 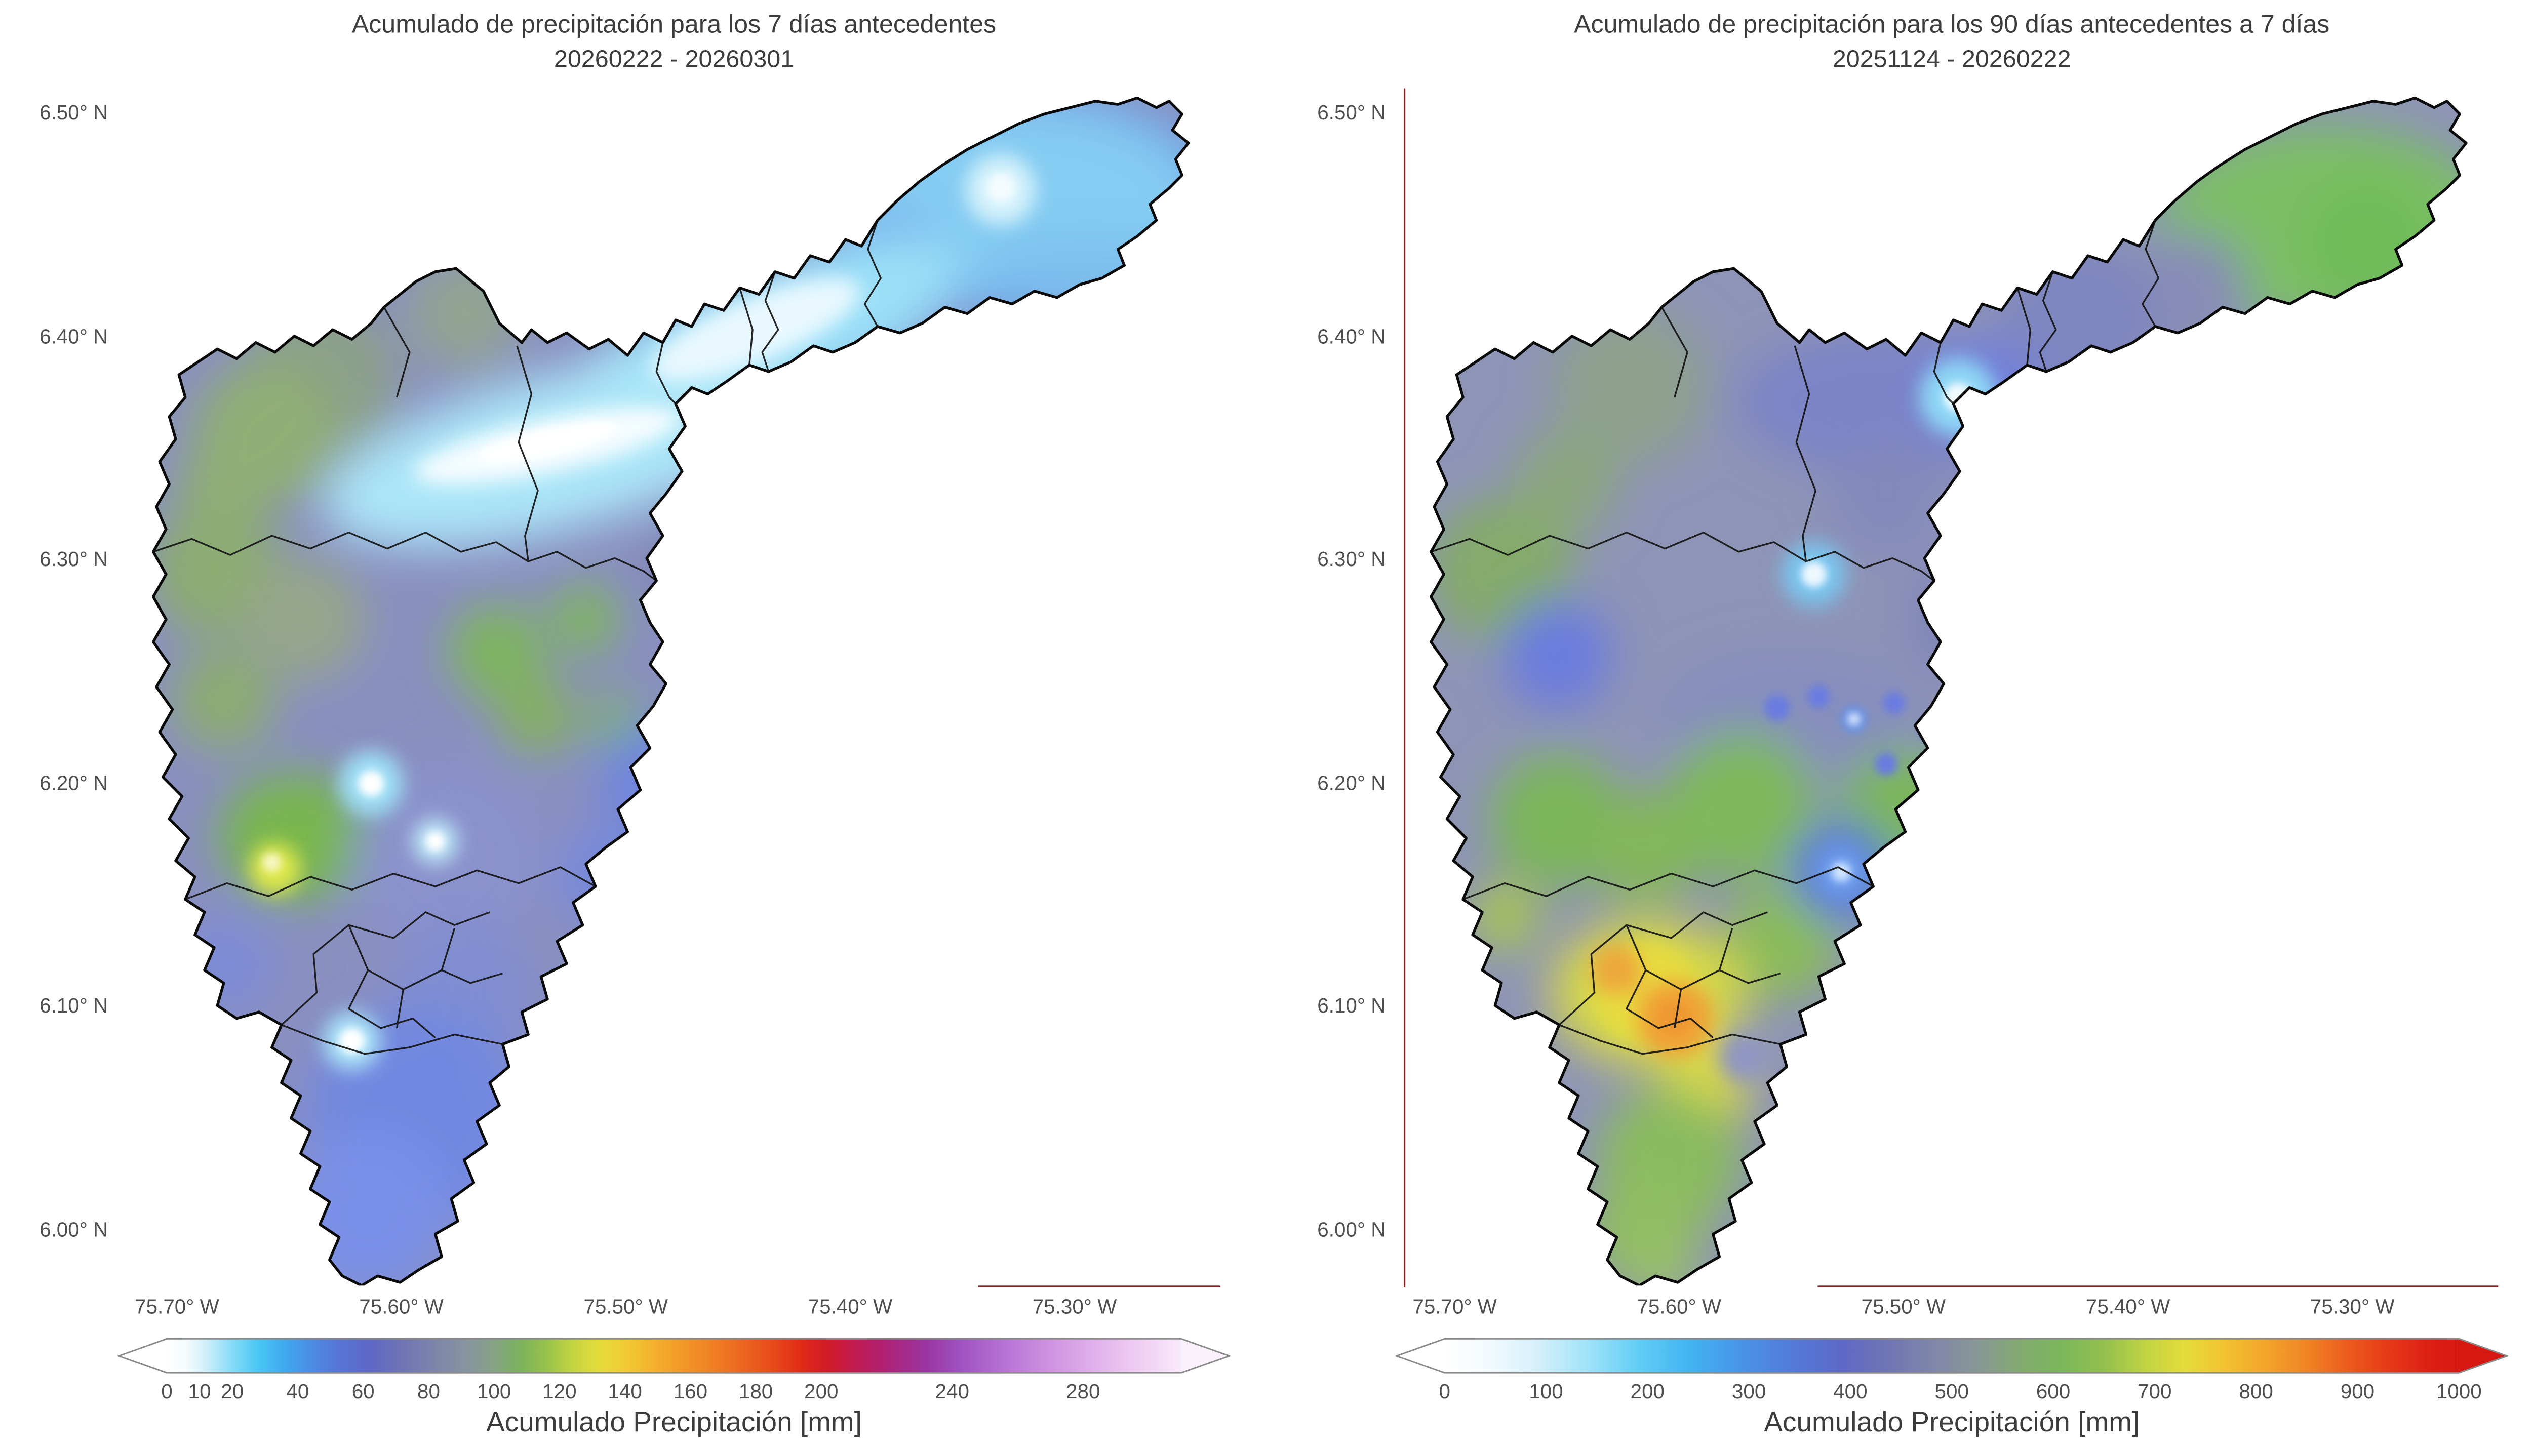 I want to click on colorbar-tick-label: 280, so click(x=1083, y=1391).